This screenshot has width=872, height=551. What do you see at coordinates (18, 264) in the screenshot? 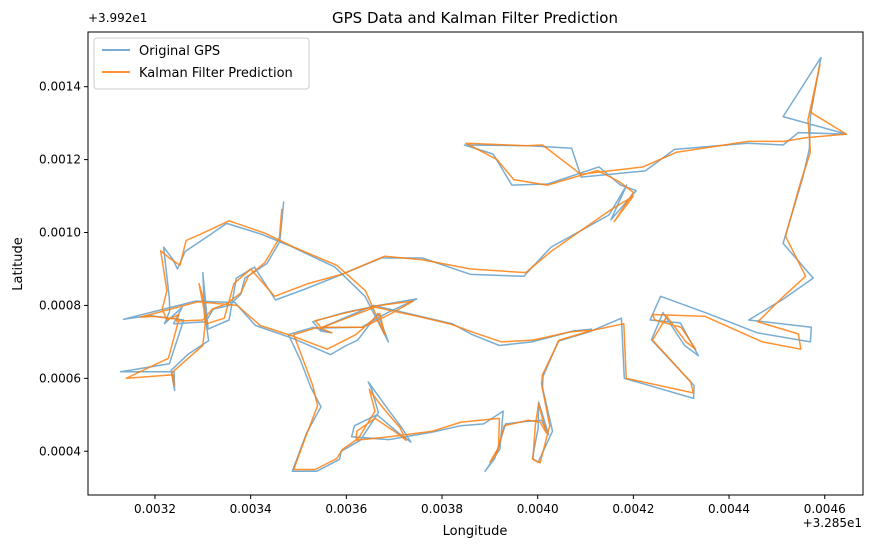
I see `y-axis-label: Latitude` at bounding box center [18, 264].